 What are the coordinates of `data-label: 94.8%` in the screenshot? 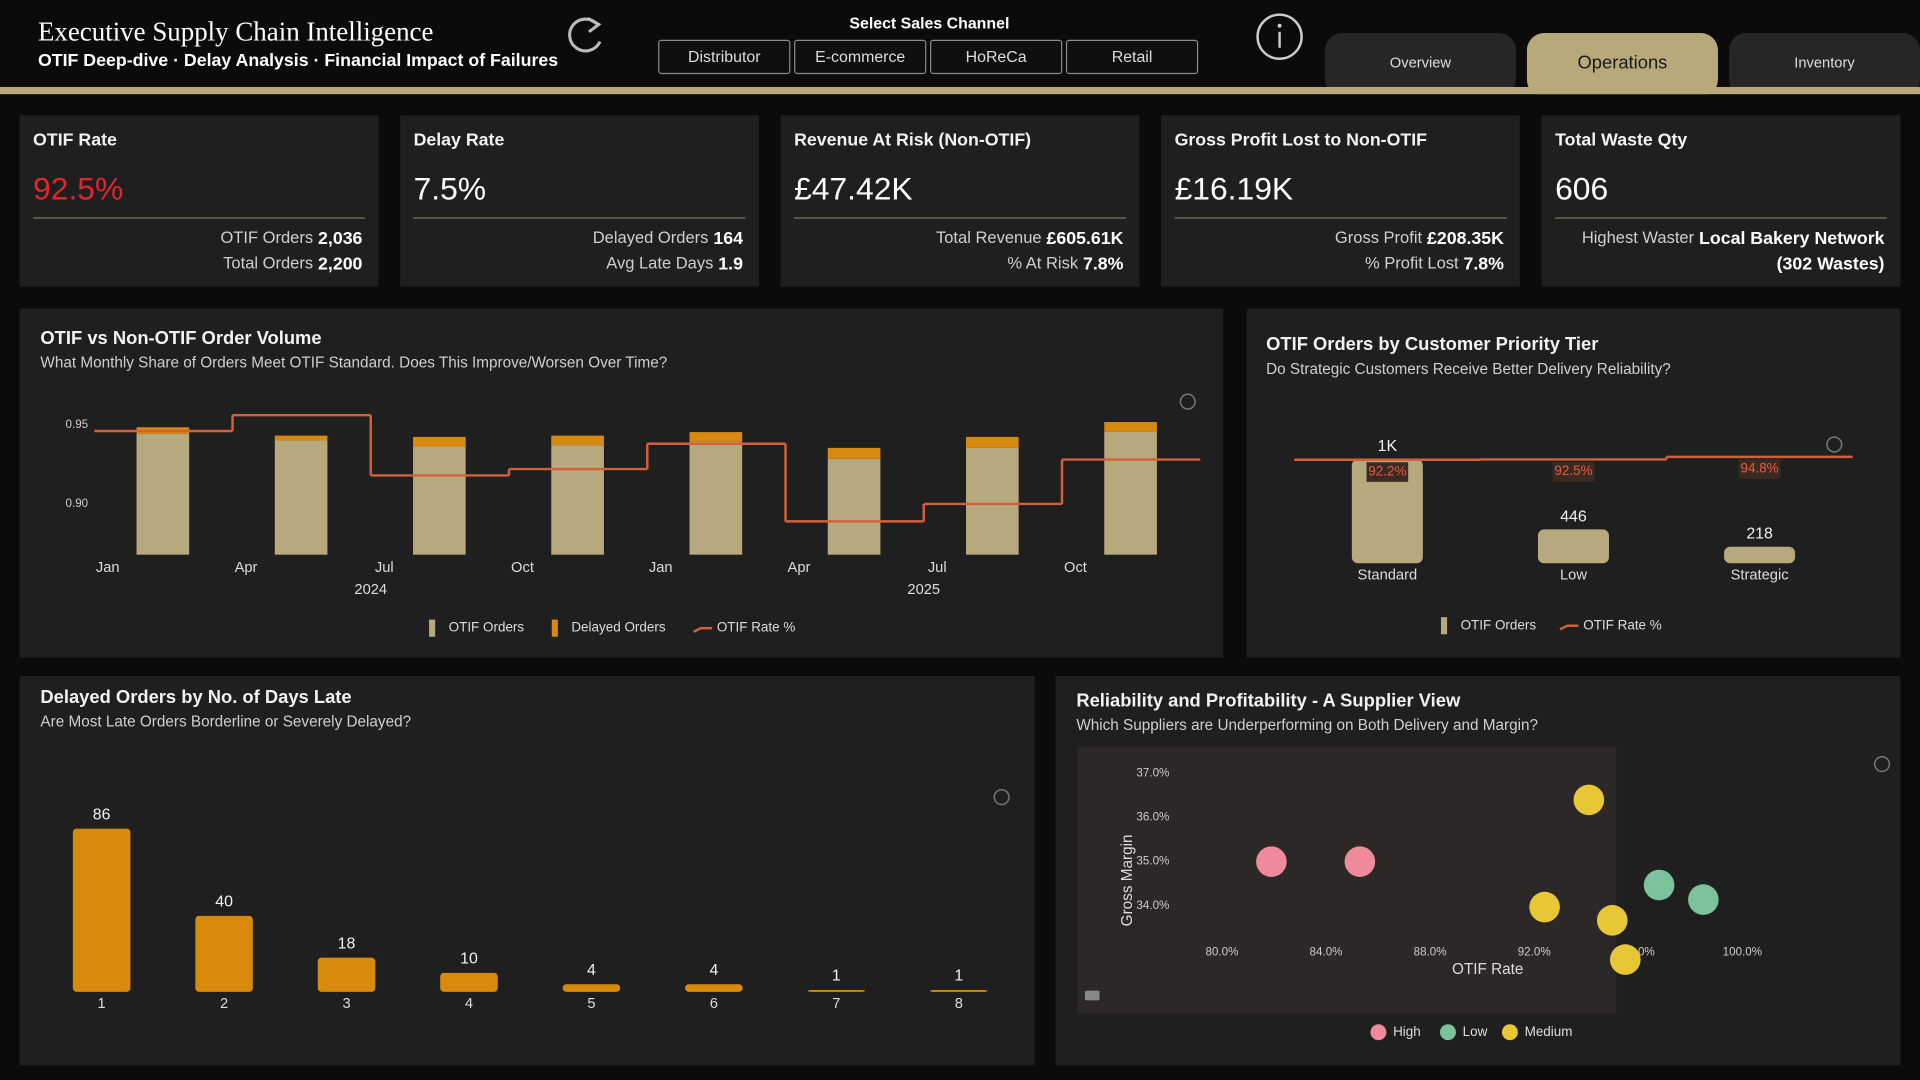 It's located at (1760, 468).